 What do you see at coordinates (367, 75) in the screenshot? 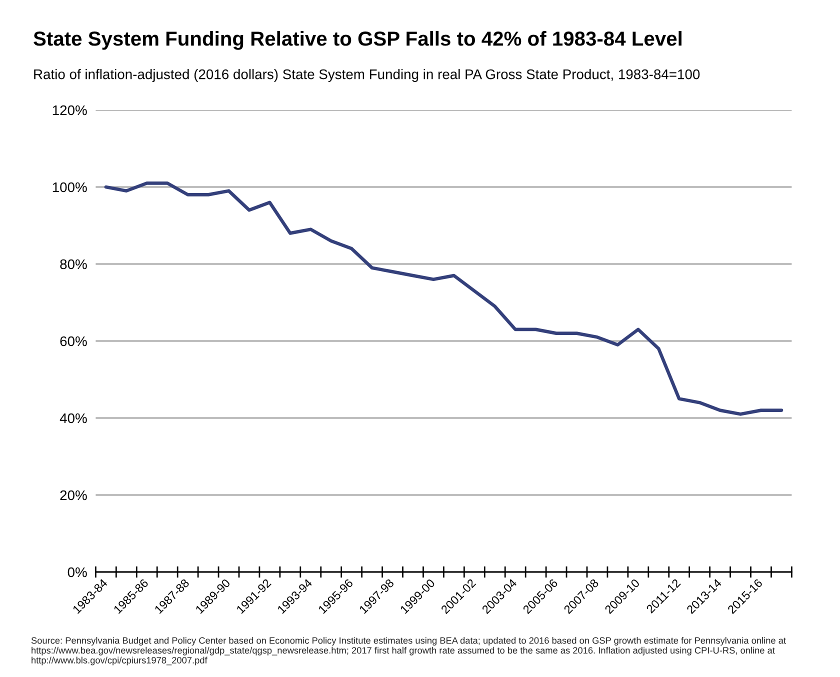
I see `chart-subtitle: Ratio of inflation-adjusted (2016 dollars) State System Funding in real PA Gross State Product, 1983-84=100` at bounding box center [367, 75].